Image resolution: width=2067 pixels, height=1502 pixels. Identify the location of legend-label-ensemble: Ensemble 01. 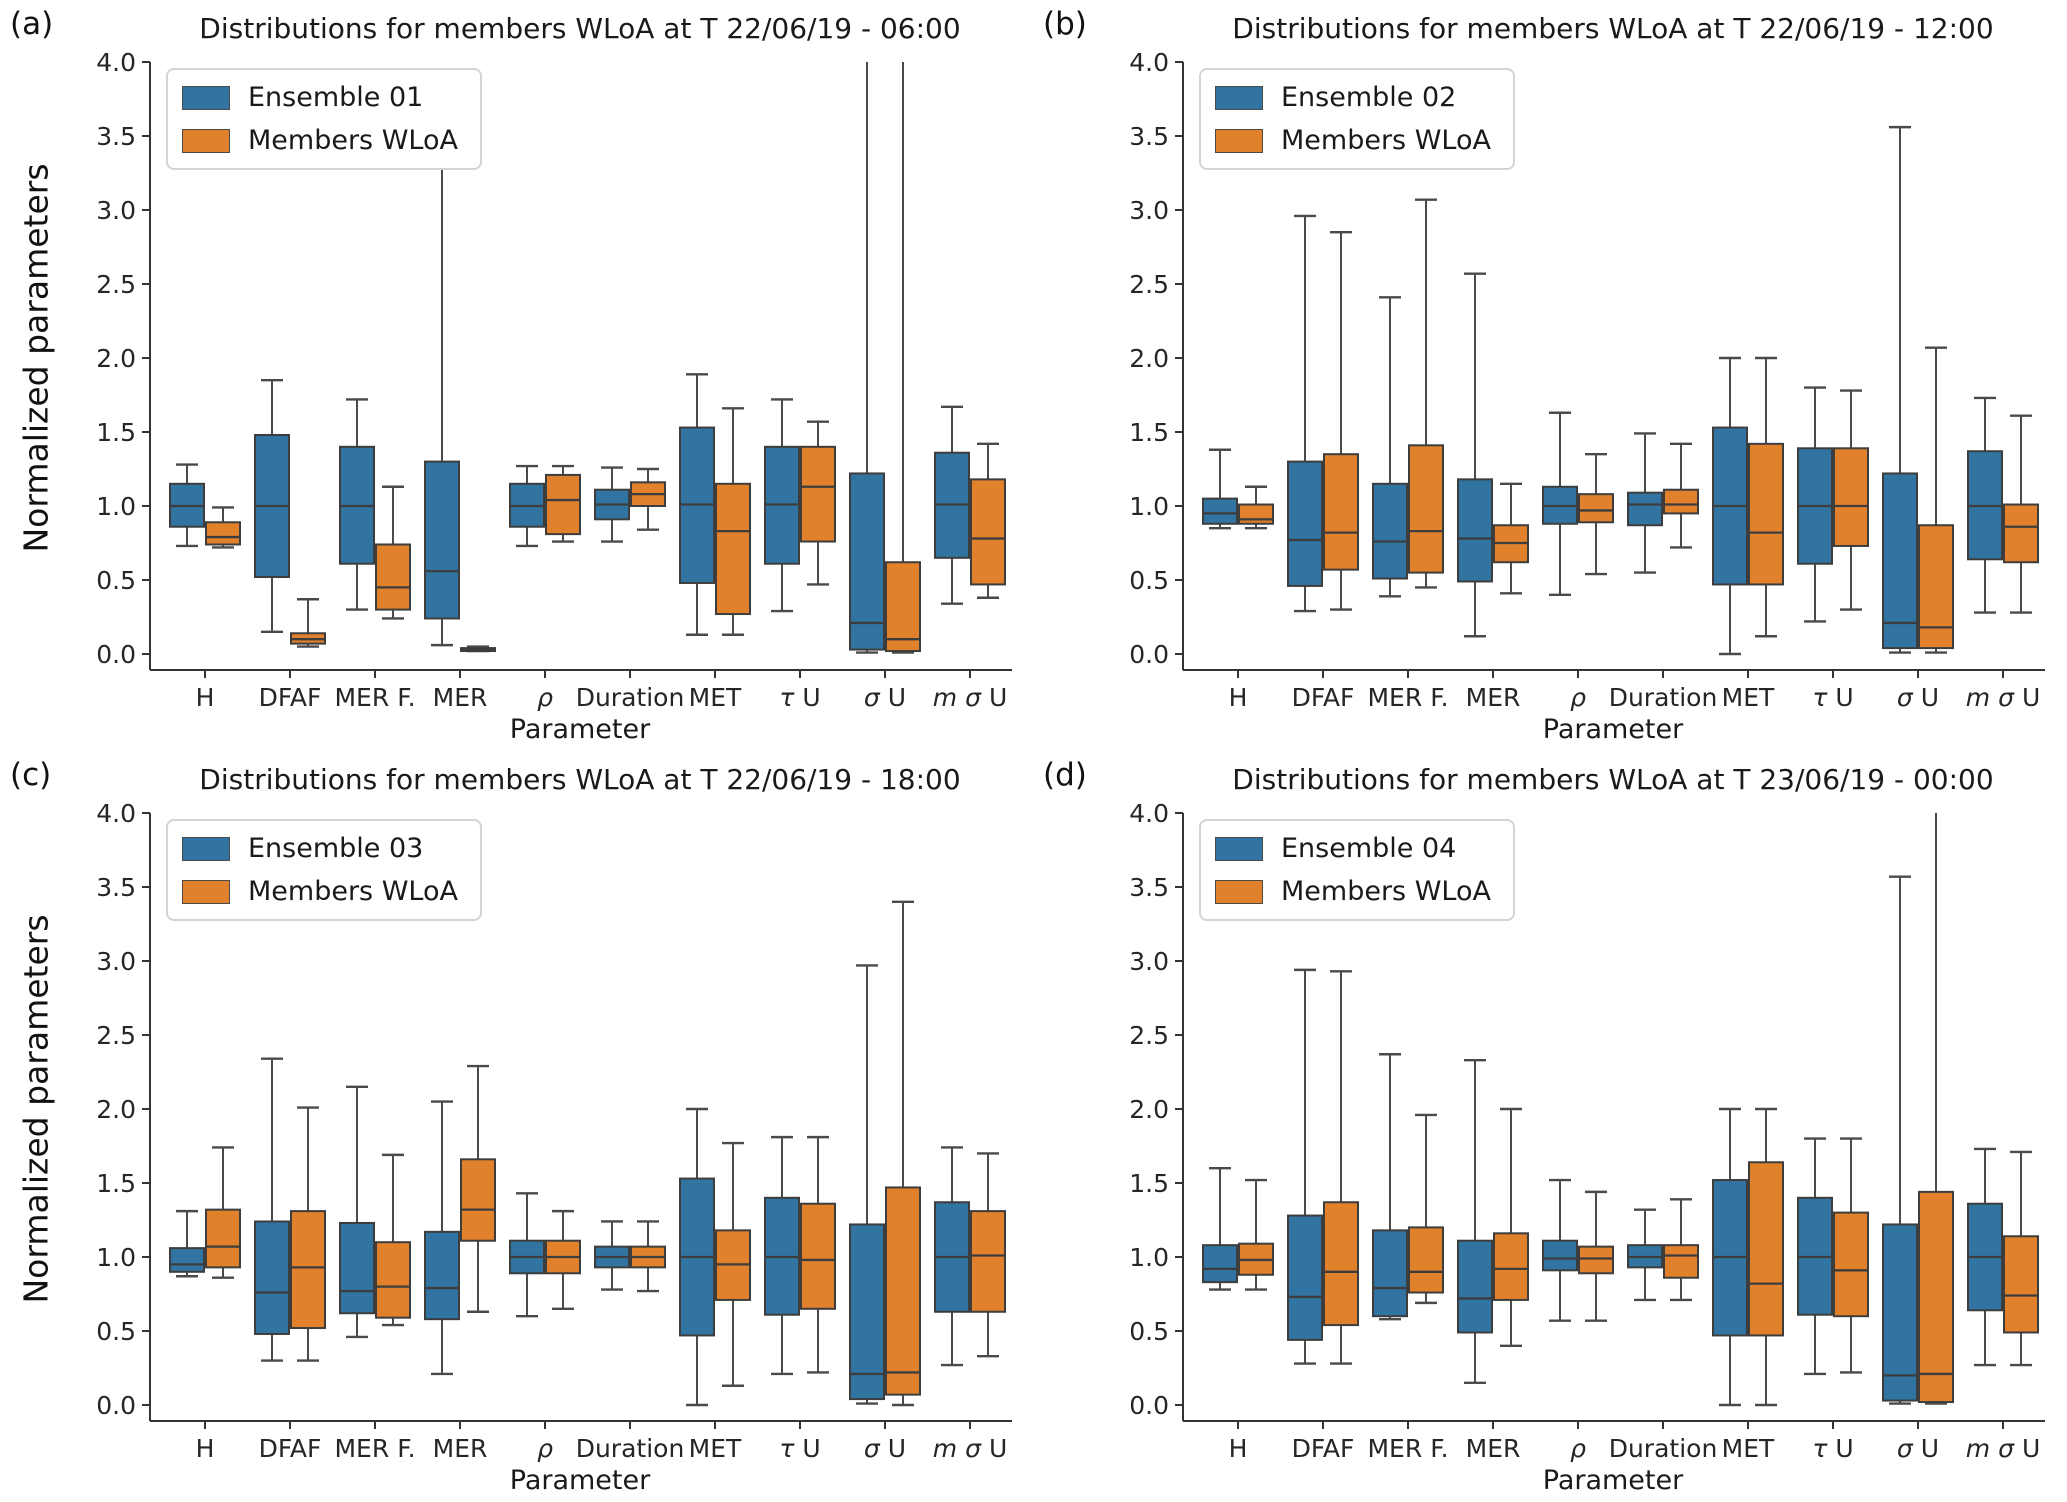
(336, 97).